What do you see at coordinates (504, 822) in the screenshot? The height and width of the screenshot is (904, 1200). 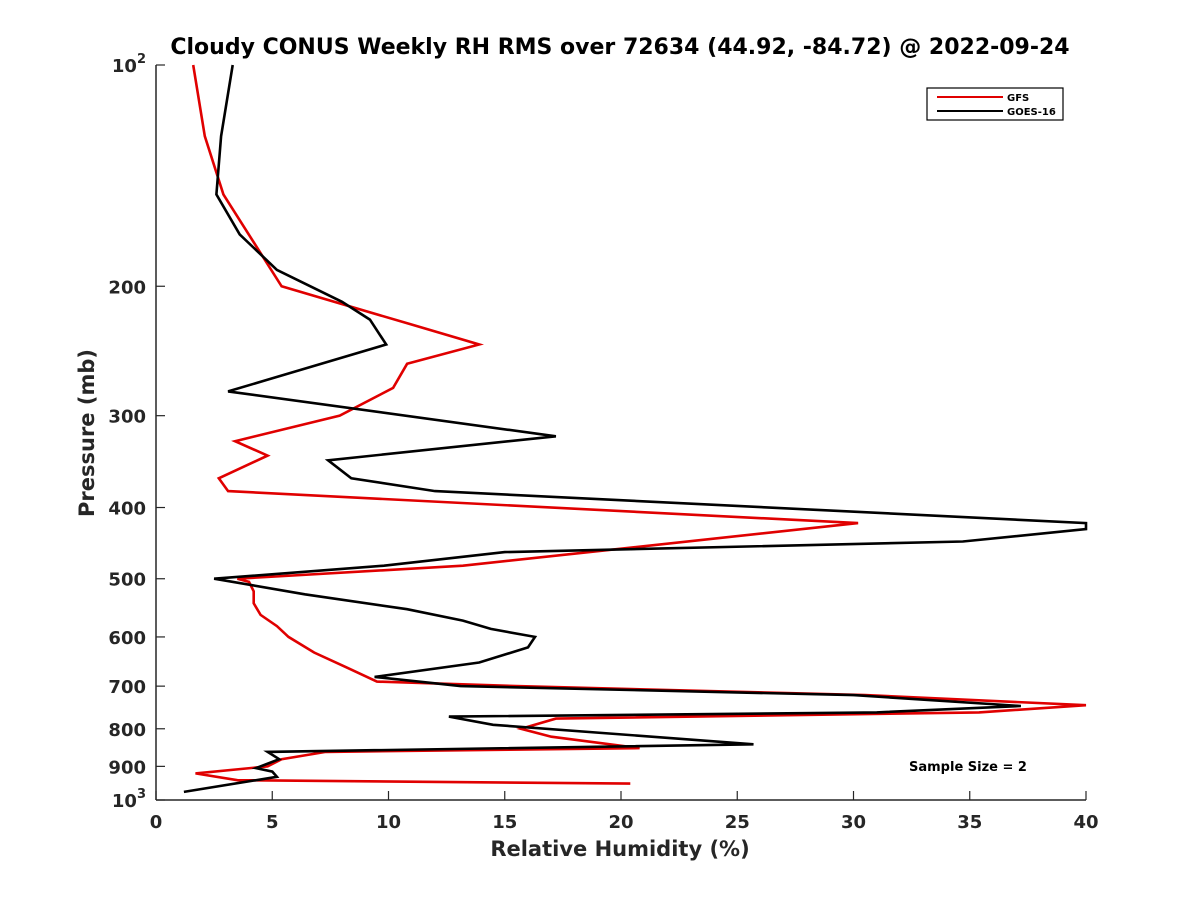 I see `x-tick-label: 15` at bounding box center [504, 822].